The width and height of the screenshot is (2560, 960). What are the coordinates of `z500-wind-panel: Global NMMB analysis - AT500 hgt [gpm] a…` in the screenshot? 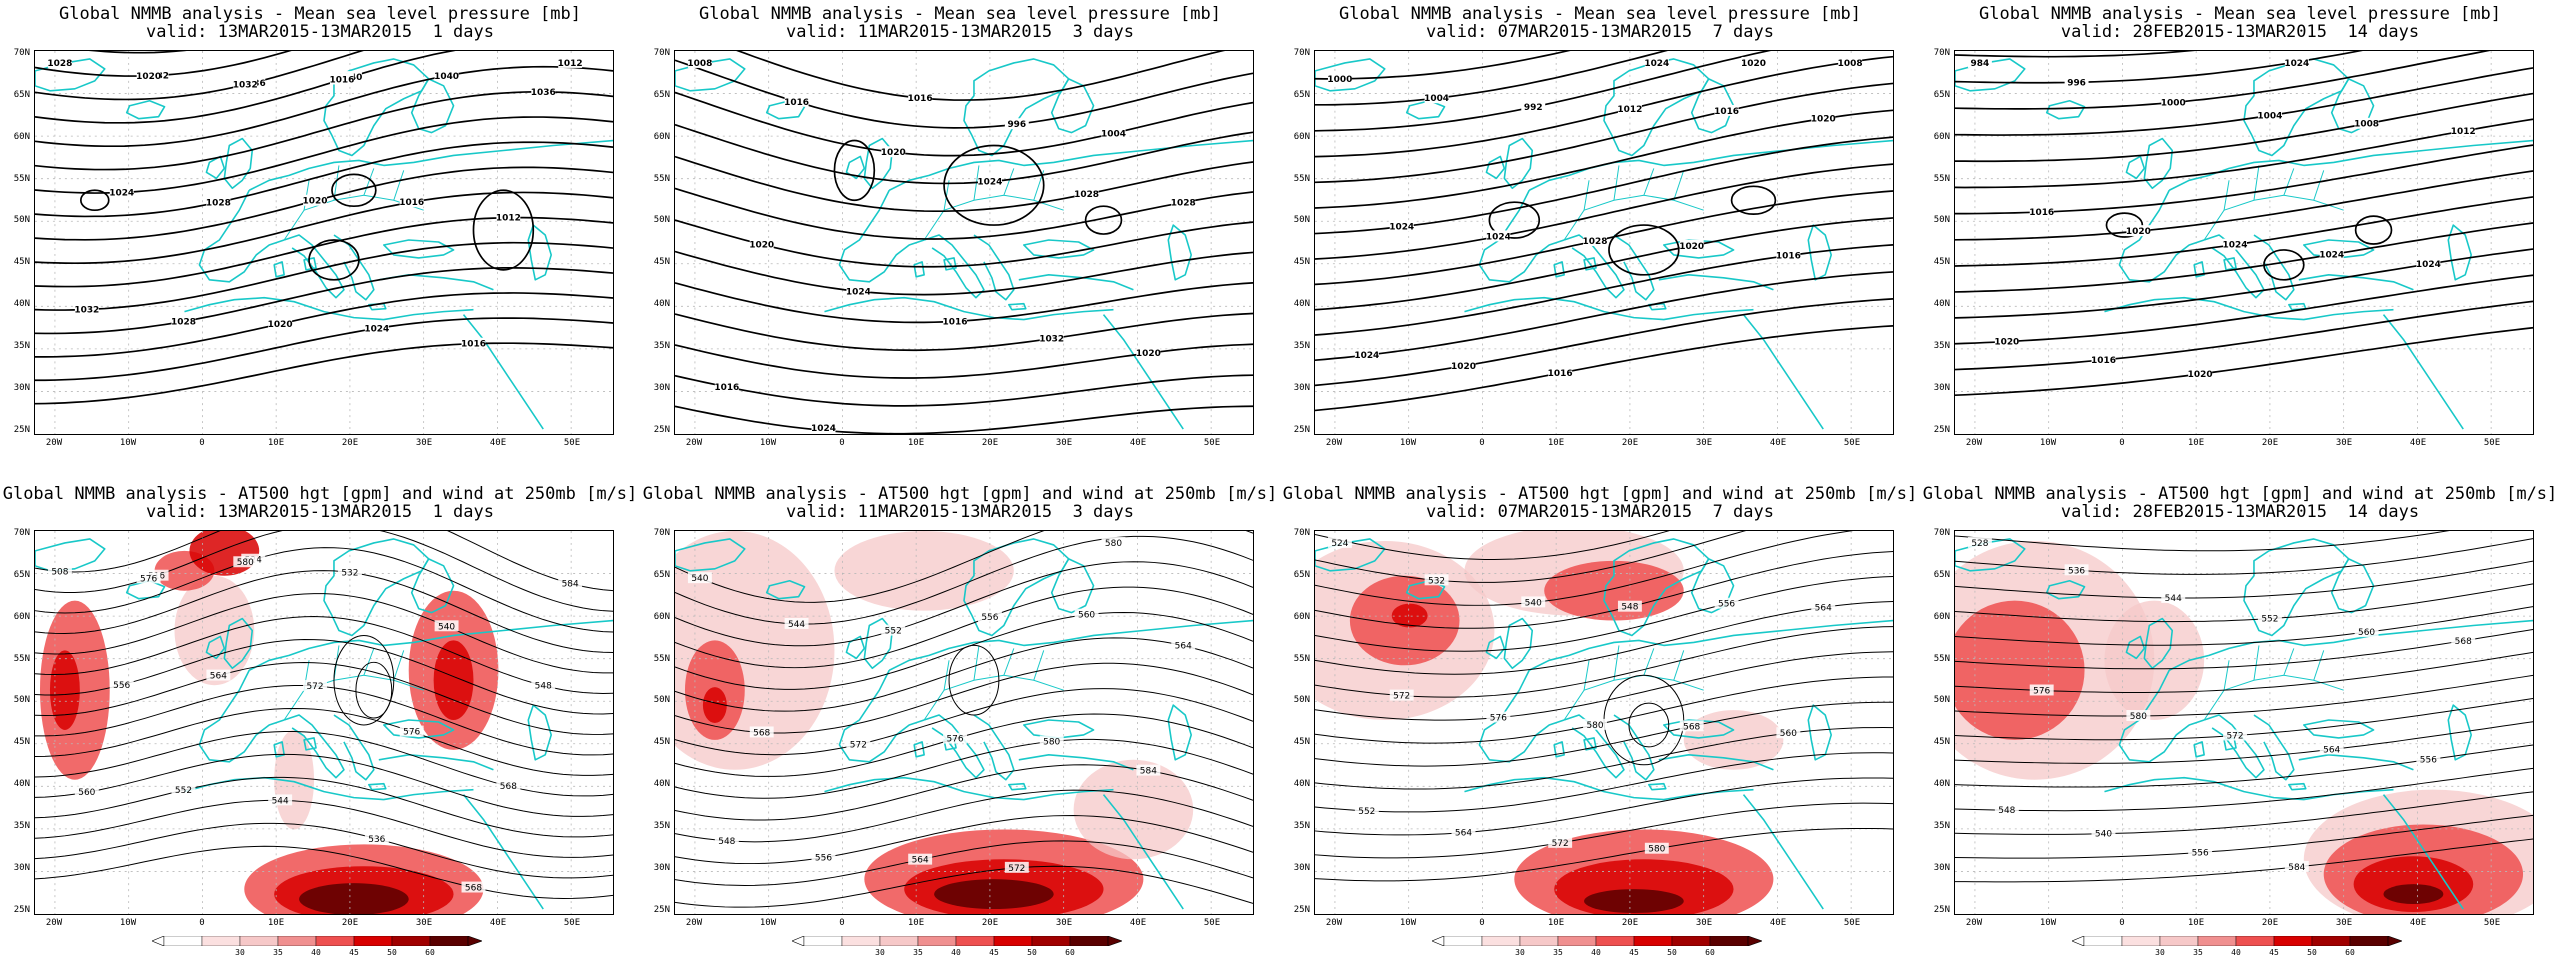 It's located at (320, 720).